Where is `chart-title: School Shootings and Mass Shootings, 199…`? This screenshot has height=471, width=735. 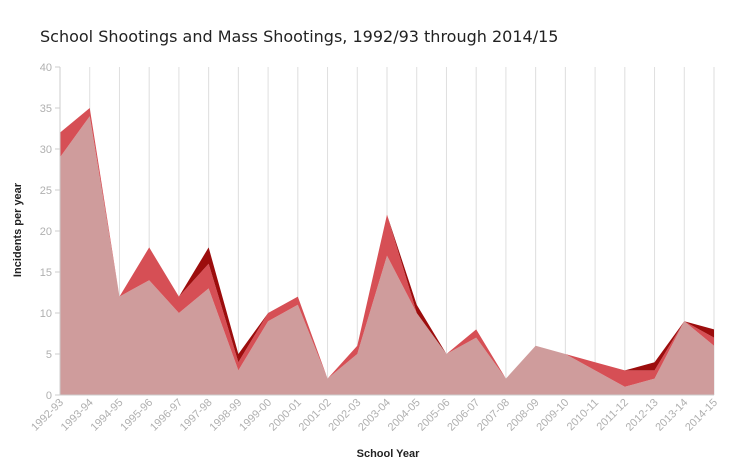 chart-title: School Shootings and Mass Shootings, 199… is located at coordinates (299, 36).